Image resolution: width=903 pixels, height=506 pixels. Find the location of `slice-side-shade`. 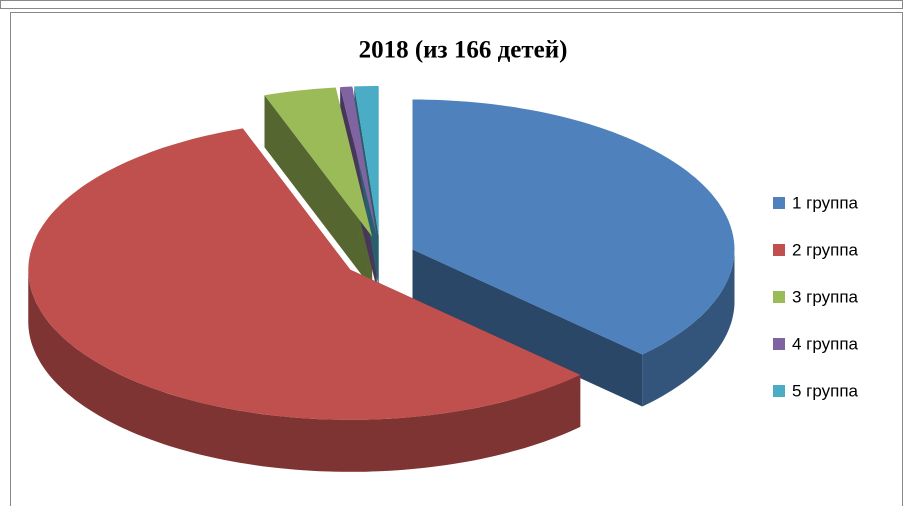

slice-side-shade is located at coordinates (688, 328).